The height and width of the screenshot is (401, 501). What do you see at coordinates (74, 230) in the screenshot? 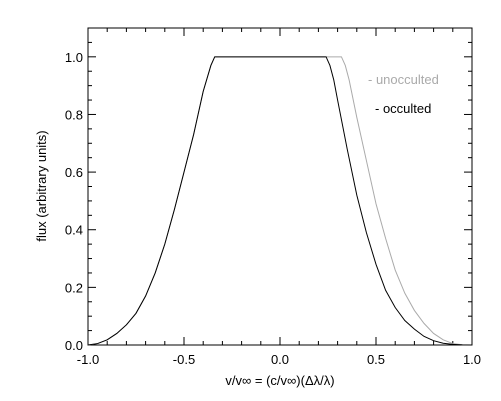
I see `y-tick-label: 0.4` at bounding box center [74, 230].